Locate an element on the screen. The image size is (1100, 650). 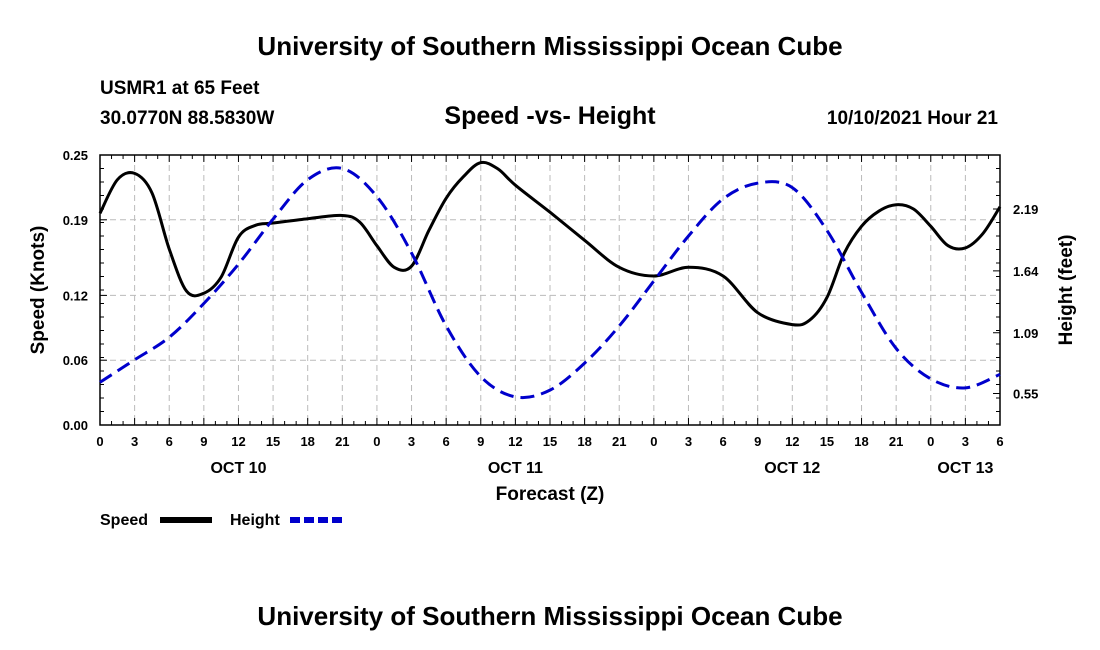
x-day-label: OCT 10 is located at coordinates (238, 468).